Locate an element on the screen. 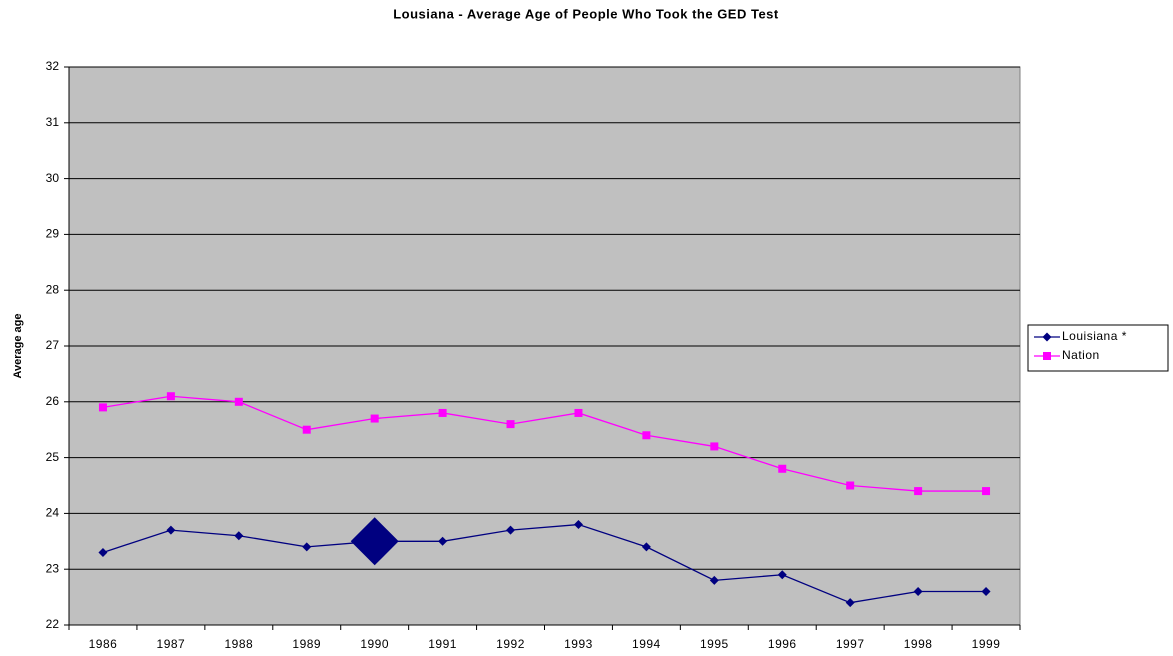 The width and height of the screenshot is (1173, 656). y-tick-label: 27 is located at coordinates (53, 345).